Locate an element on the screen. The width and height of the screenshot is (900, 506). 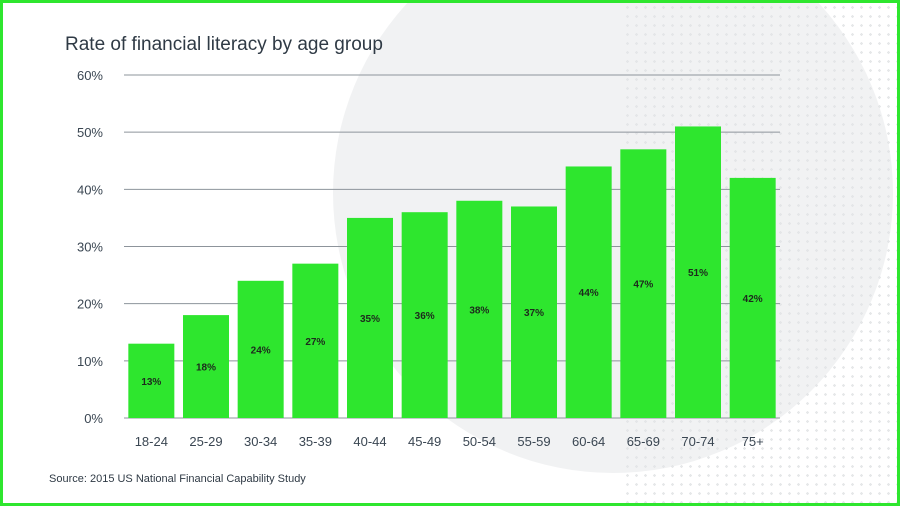
y-tick-label: 60% is located at coordinates (90, 75).